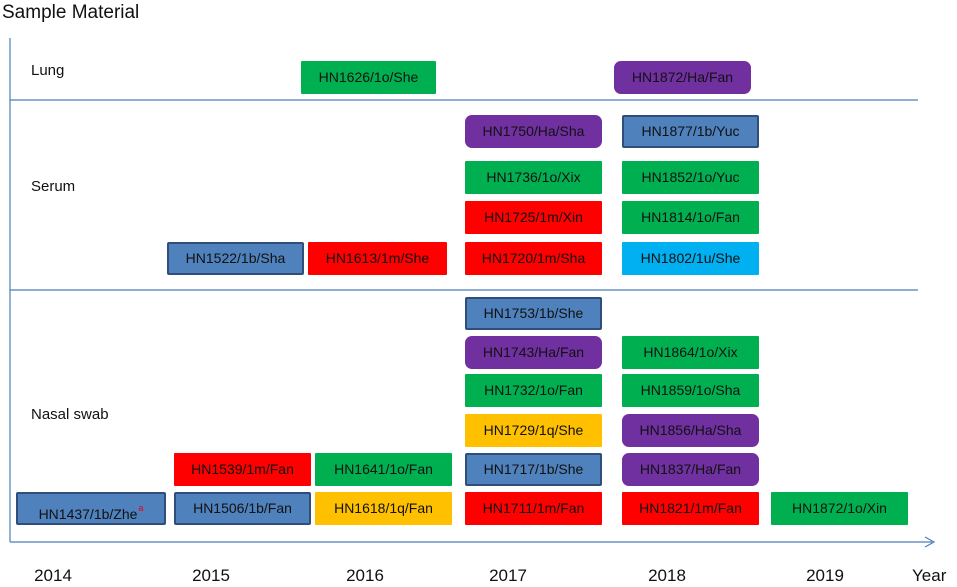 The width and height of the screenshot is (957, 587). Describe the element at coordinates (53, 575) in the screenshot. I see `year-label-2014: 2014` at that location.